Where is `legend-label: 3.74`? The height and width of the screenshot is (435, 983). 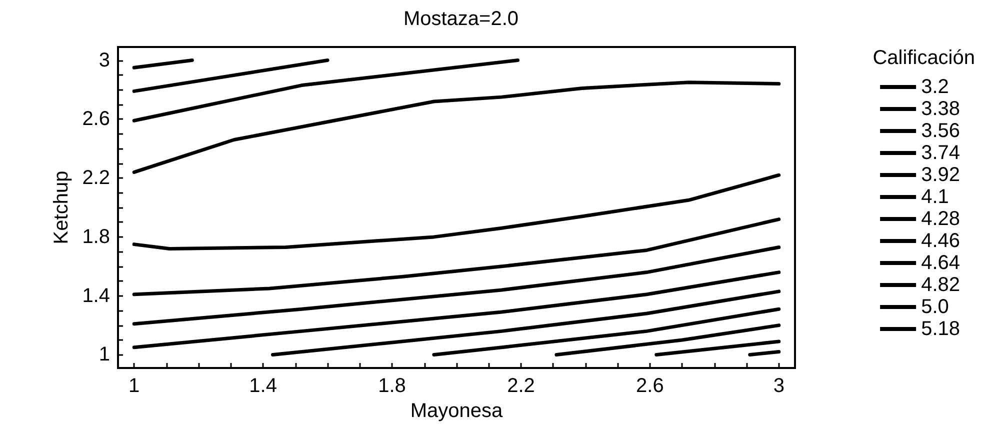
legend-label: 3.74 is located at coordinates (940, 153).